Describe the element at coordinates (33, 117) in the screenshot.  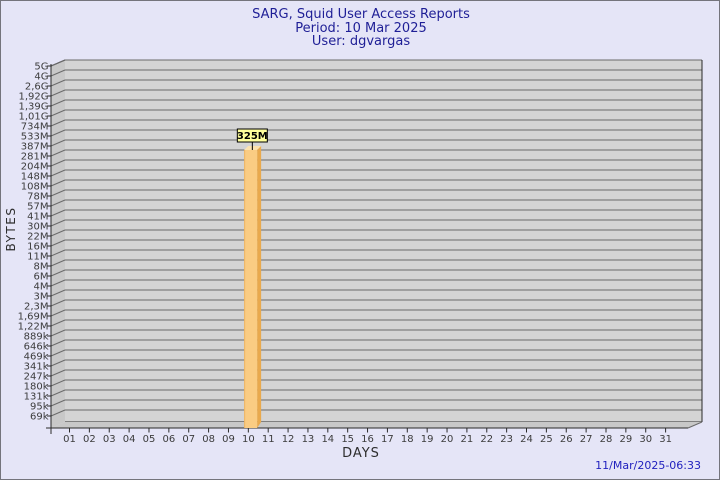
I see `y-tick-label: 1,01G` at that location.